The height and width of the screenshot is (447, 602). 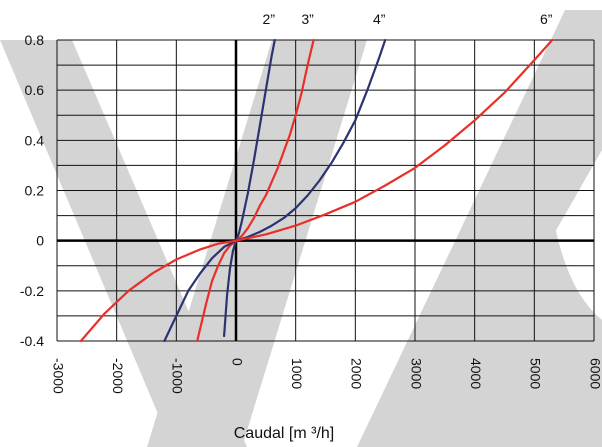 I want to click on y-tick-label: -0.4, so click(x=32, y=341).